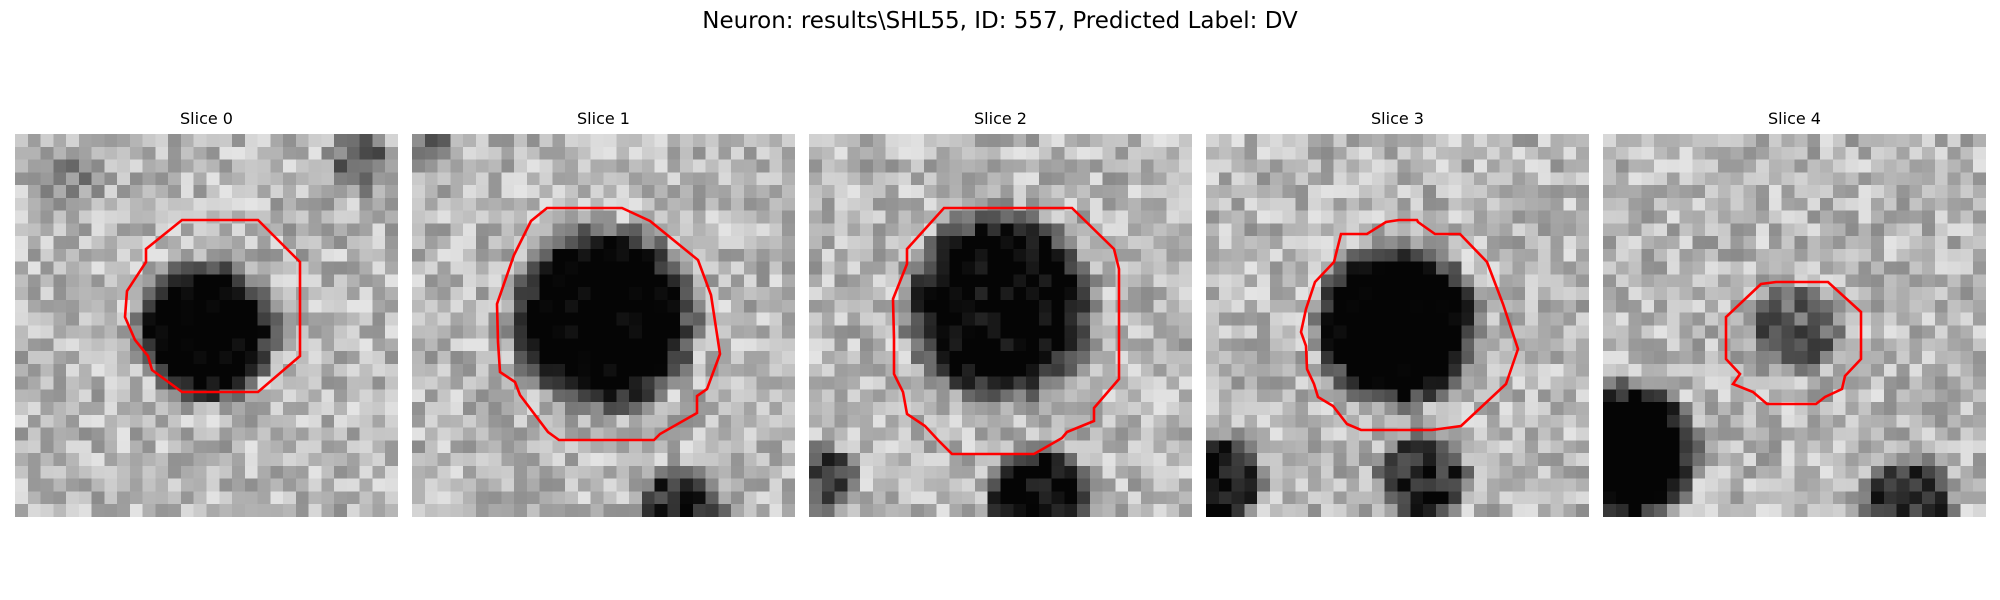  I want to click on slice-4-image, so click(1794, 325).